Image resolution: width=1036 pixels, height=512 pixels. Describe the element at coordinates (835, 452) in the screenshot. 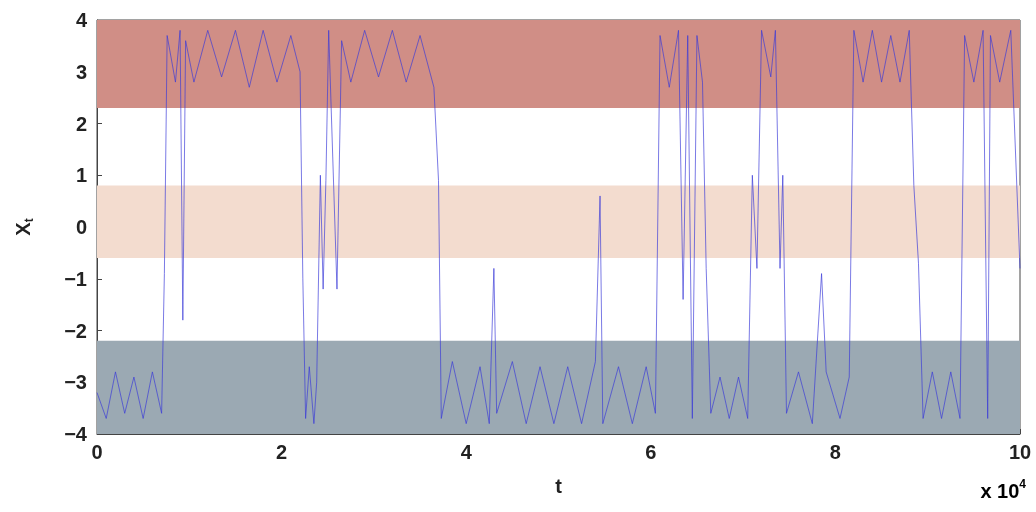

I see `x-tick-label: 8` at that location.